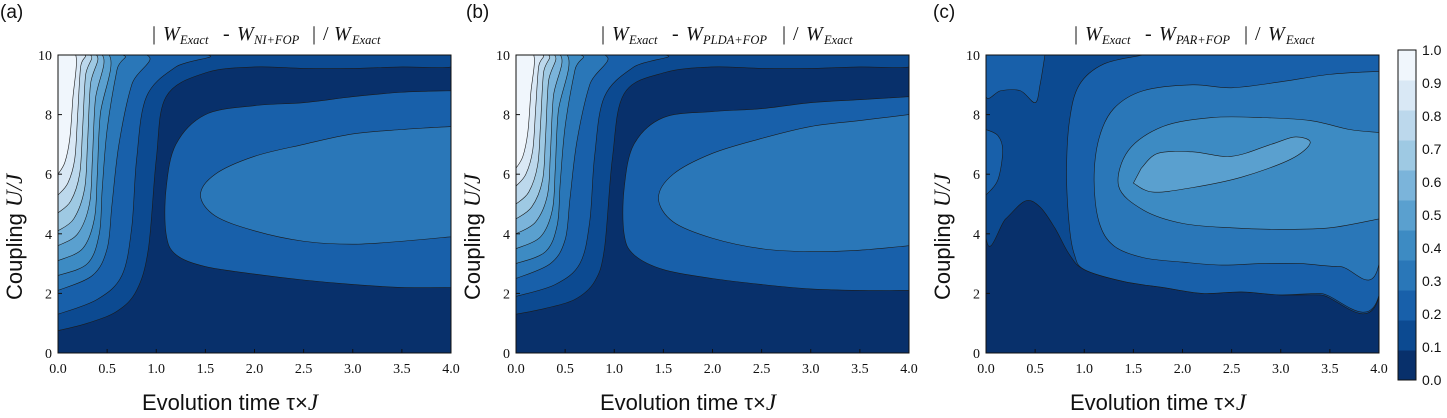  Describe the element at coordinates (231, 402) in the screenshot. I see `x-axis-label-a: Evolution time τ×J` at that location.